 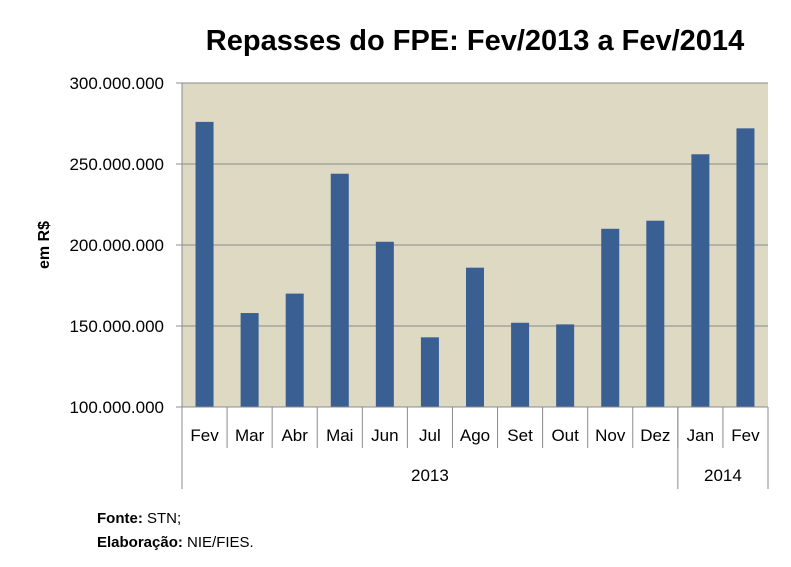 I want to click on source-note: Fonte: STN;, so click(x=139, y=518).